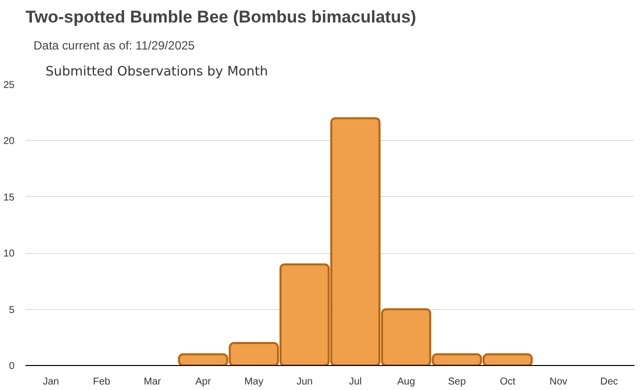 The image size is (640, 390). I want to click on x-tick-label: Dec, so click(609, 382).